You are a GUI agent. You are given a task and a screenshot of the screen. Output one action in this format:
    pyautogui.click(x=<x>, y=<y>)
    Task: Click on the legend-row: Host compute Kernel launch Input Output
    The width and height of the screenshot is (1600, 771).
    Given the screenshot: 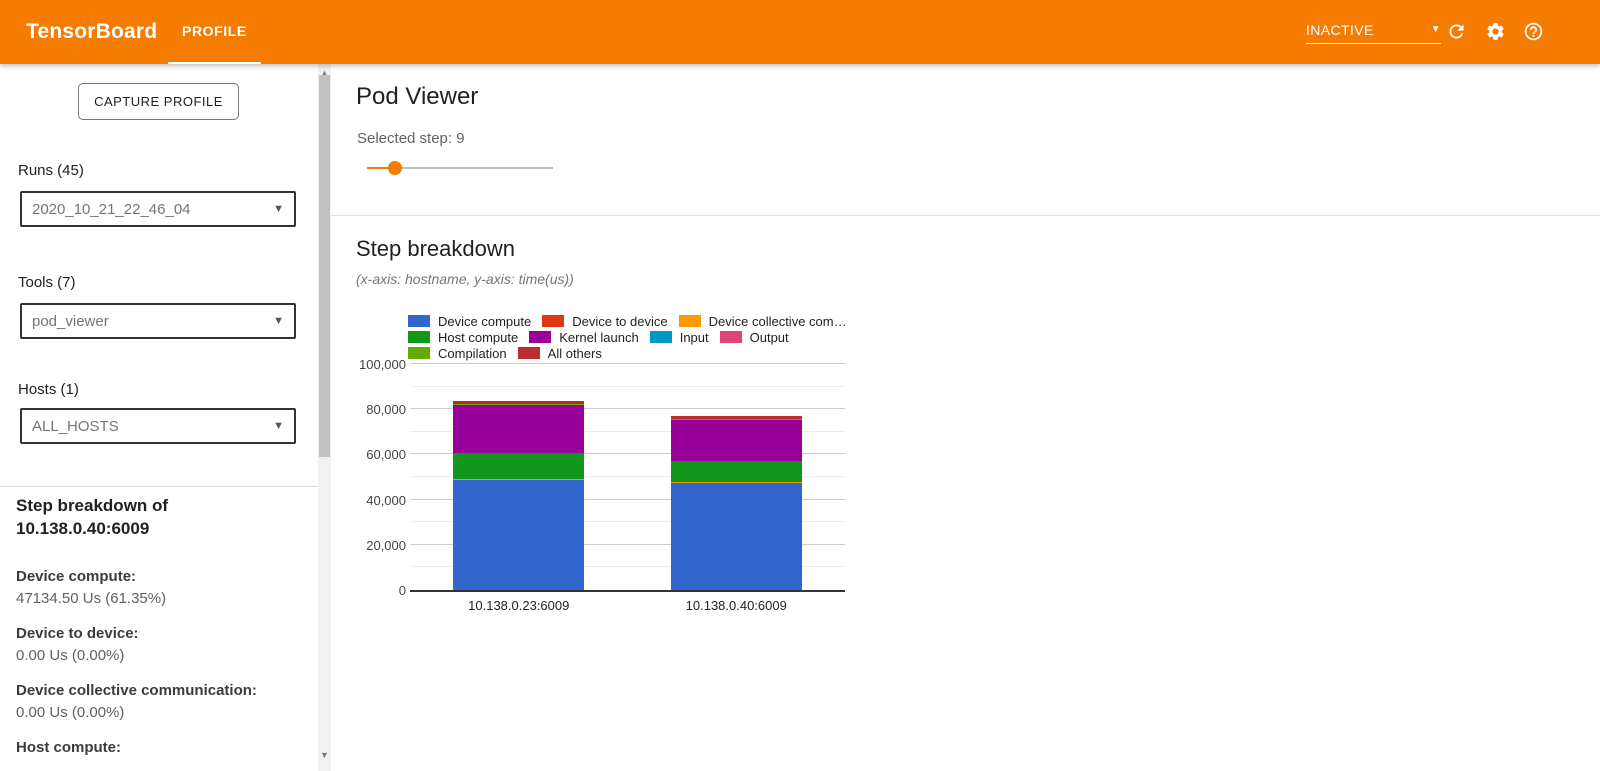 What is the action you would take?
    pyautogui.click(x=627, y=337)
    